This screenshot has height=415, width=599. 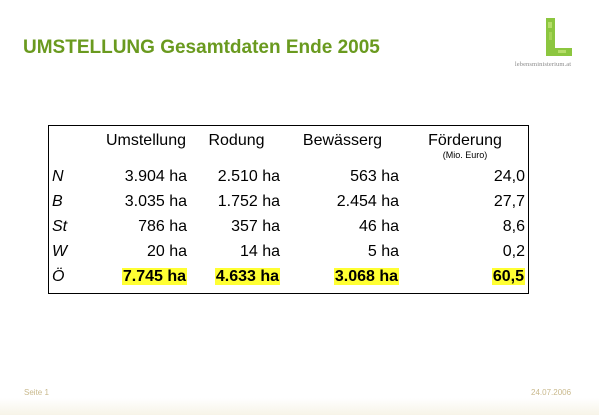 I want to click on table-spacer, so click(x=289, y=291).